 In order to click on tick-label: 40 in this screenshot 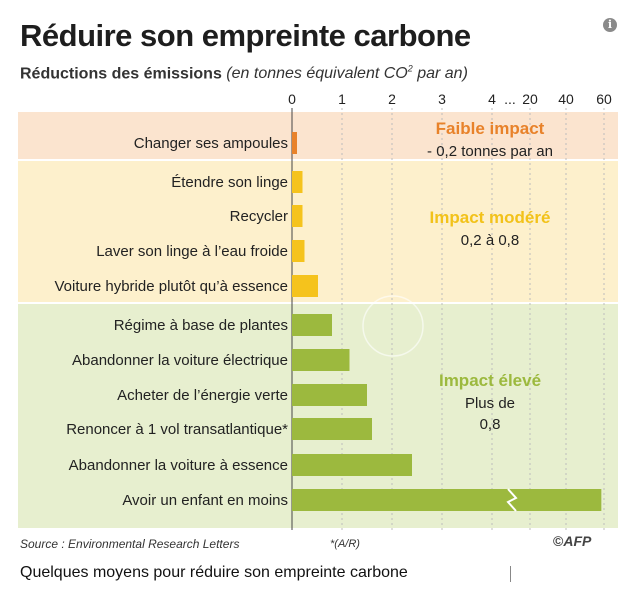, I will do `click(566, 99)`.